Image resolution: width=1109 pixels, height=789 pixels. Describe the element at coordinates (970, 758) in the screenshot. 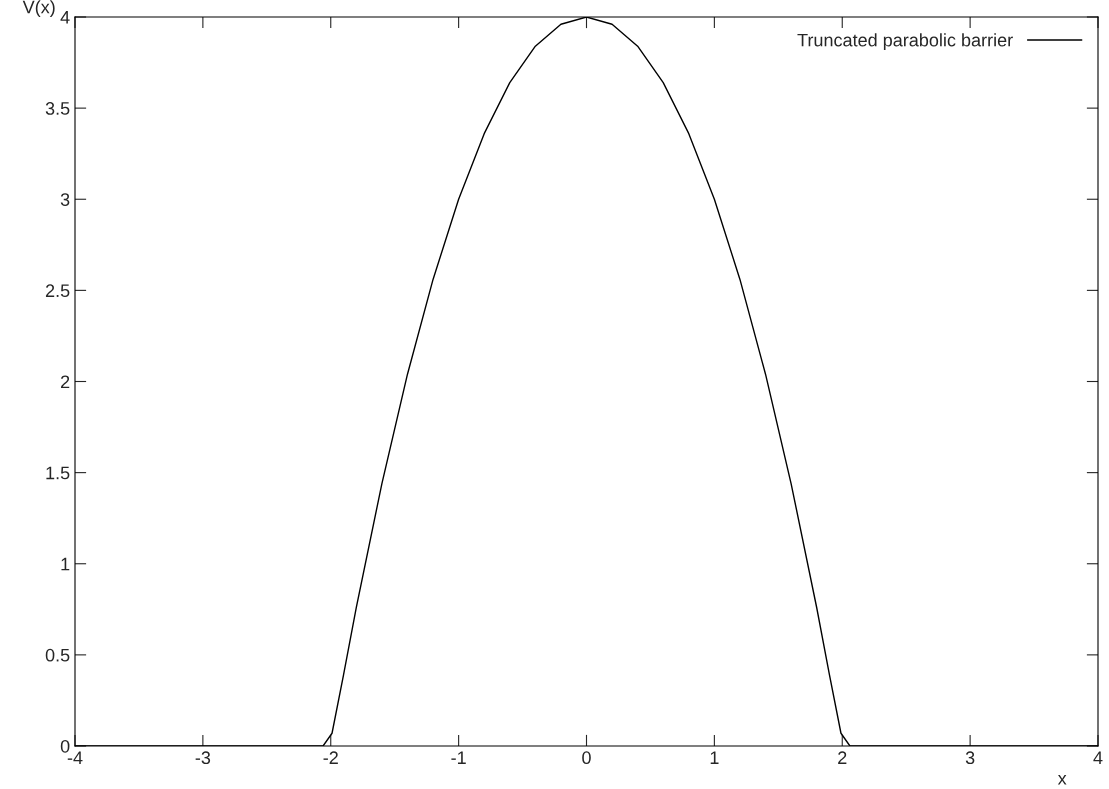

I see `x-tick-label: 3` at that location.